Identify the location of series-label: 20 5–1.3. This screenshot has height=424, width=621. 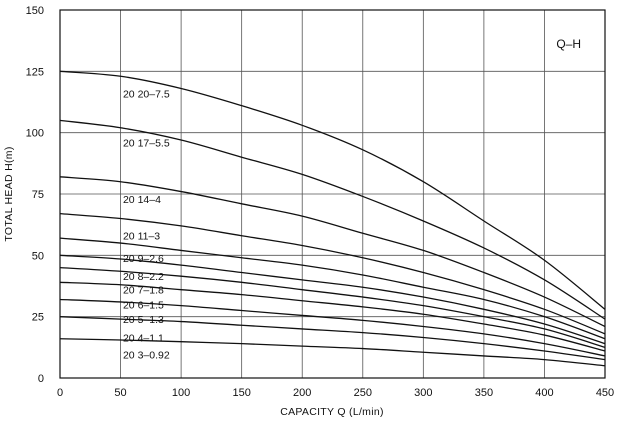
(143, 320).